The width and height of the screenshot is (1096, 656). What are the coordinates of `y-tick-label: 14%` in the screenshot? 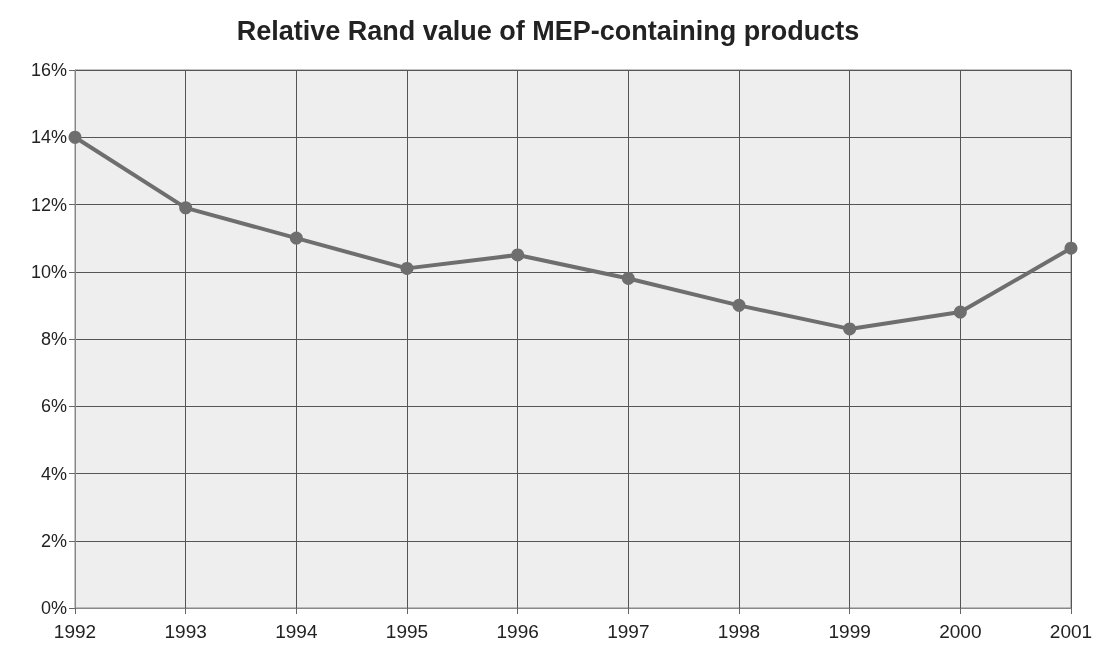 It's located at (48, 137).